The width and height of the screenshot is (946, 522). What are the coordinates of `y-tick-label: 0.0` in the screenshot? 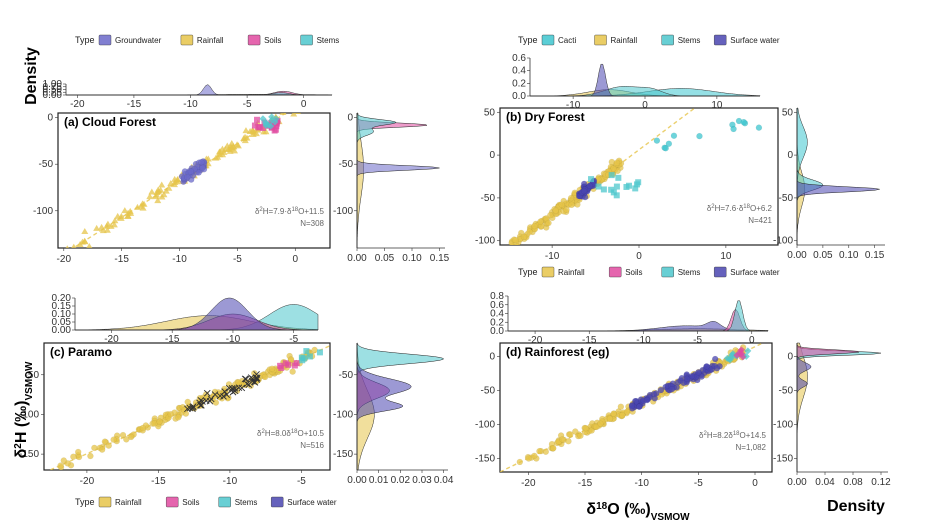 It's located at (497, 331).